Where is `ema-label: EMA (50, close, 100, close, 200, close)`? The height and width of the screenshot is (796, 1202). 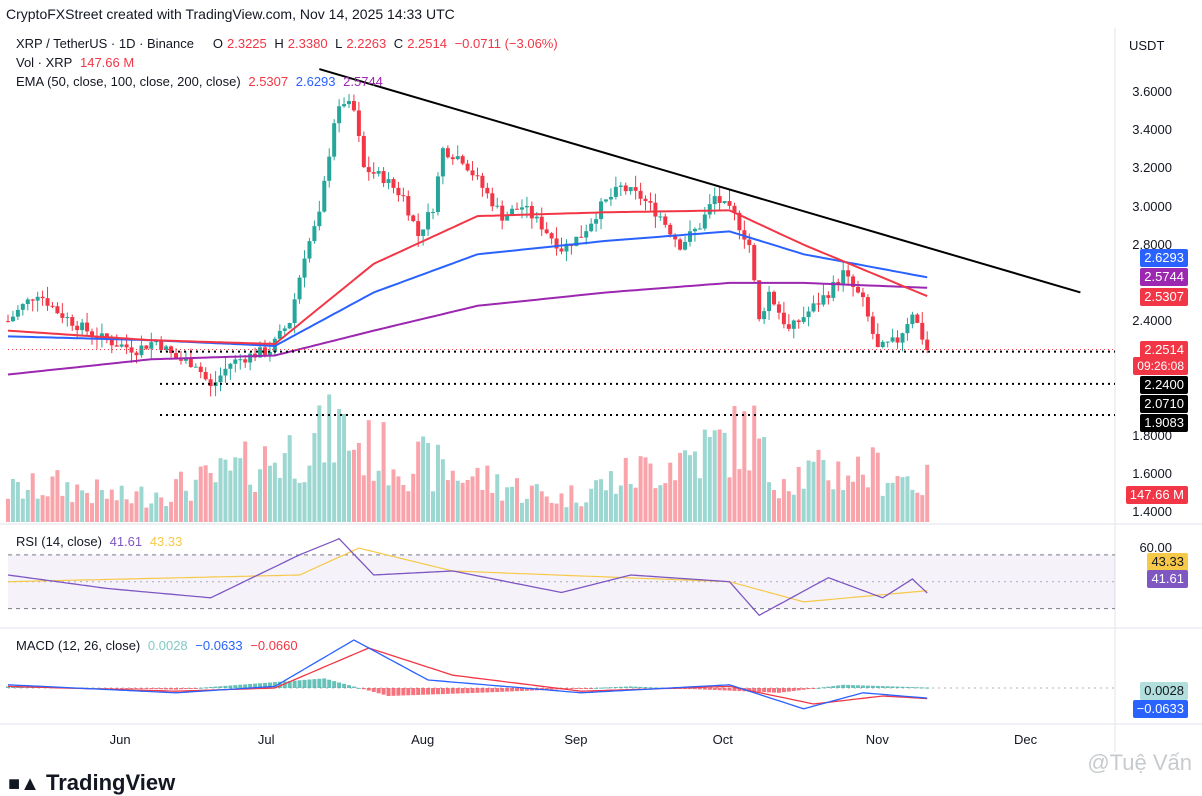 ema-label: EMA (50, close, 100, close, 200, close) is located at coordinates (128, 81).